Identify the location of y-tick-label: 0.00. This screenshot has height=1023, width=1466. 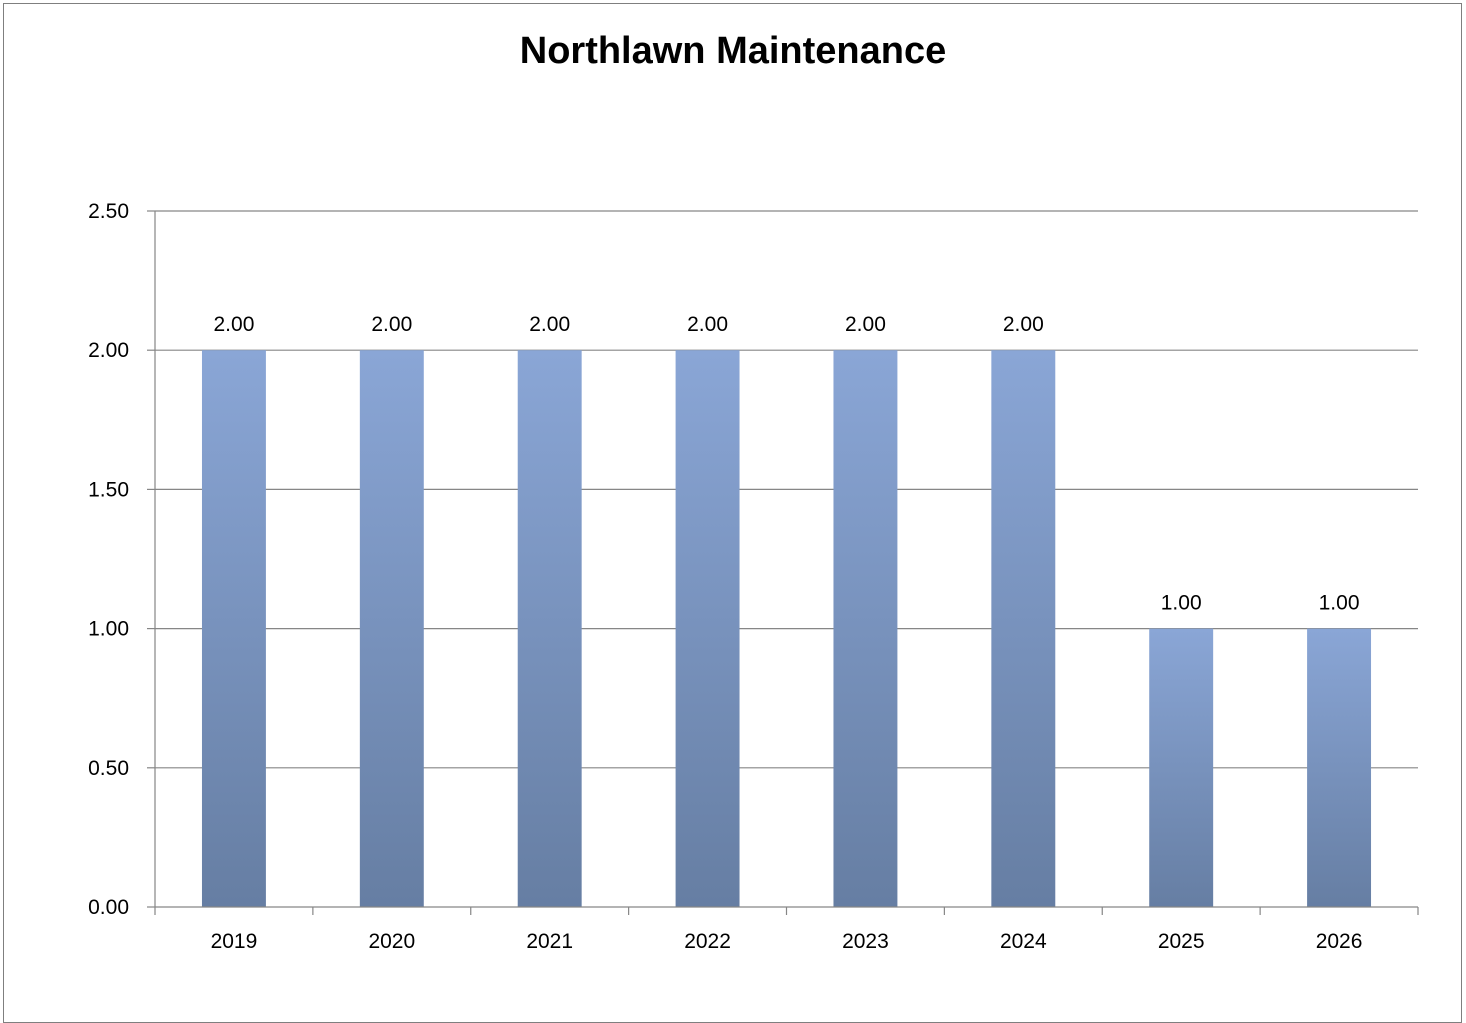
(108, 907).